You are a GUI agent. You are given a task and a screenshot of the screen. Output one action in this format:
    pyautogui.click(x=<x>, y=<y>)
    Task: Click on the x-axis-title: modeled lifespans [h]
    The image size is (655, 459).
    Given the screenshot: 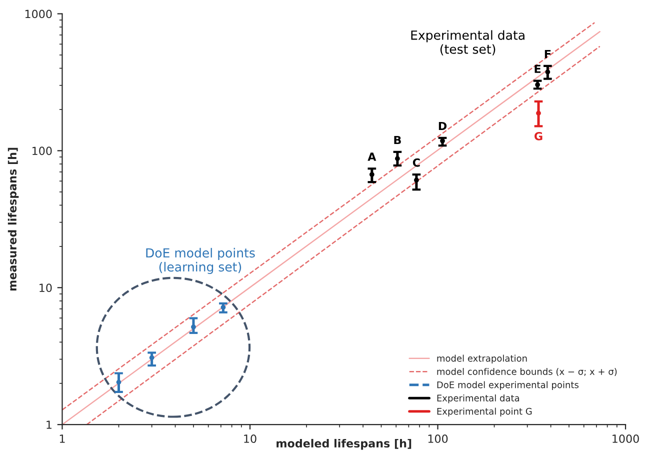 What is the action you would take?
    pyautogui.click(x=344, y=444)
    